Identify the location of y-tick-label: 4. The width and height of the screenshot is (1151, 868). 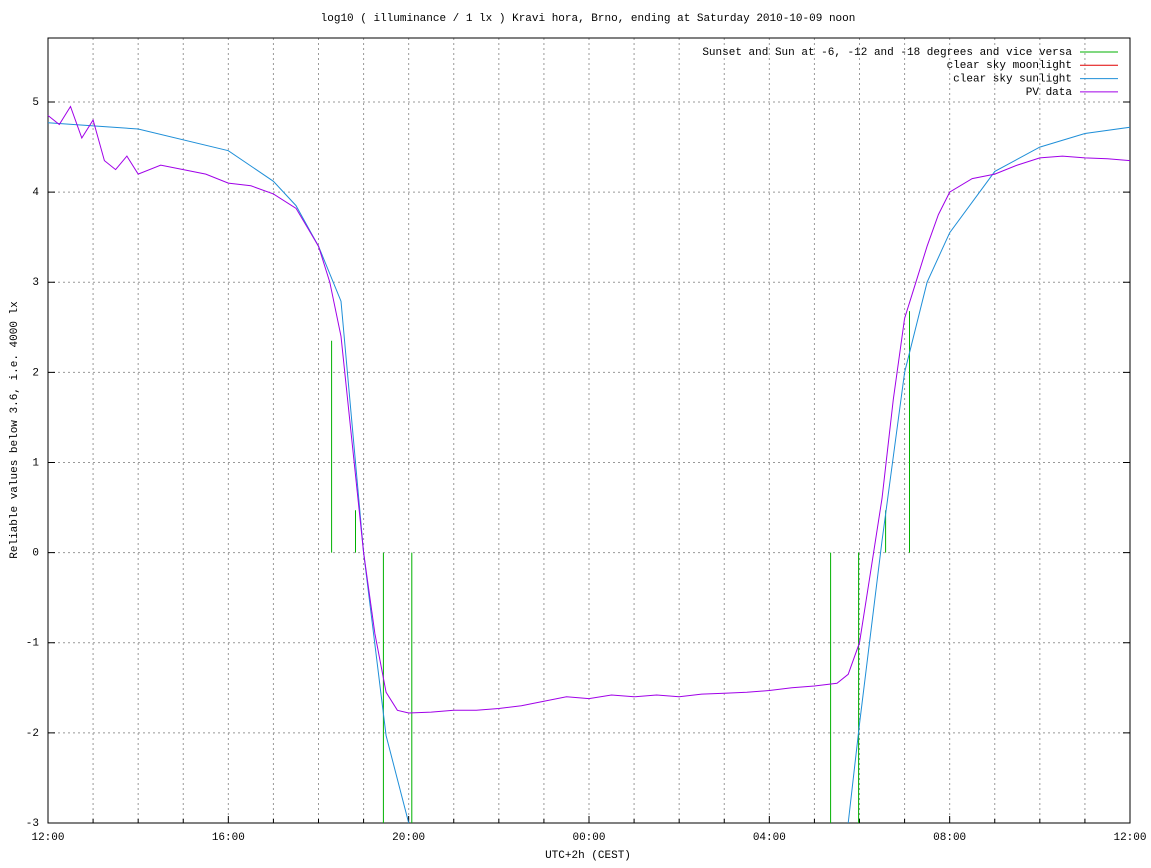
(35, 193).